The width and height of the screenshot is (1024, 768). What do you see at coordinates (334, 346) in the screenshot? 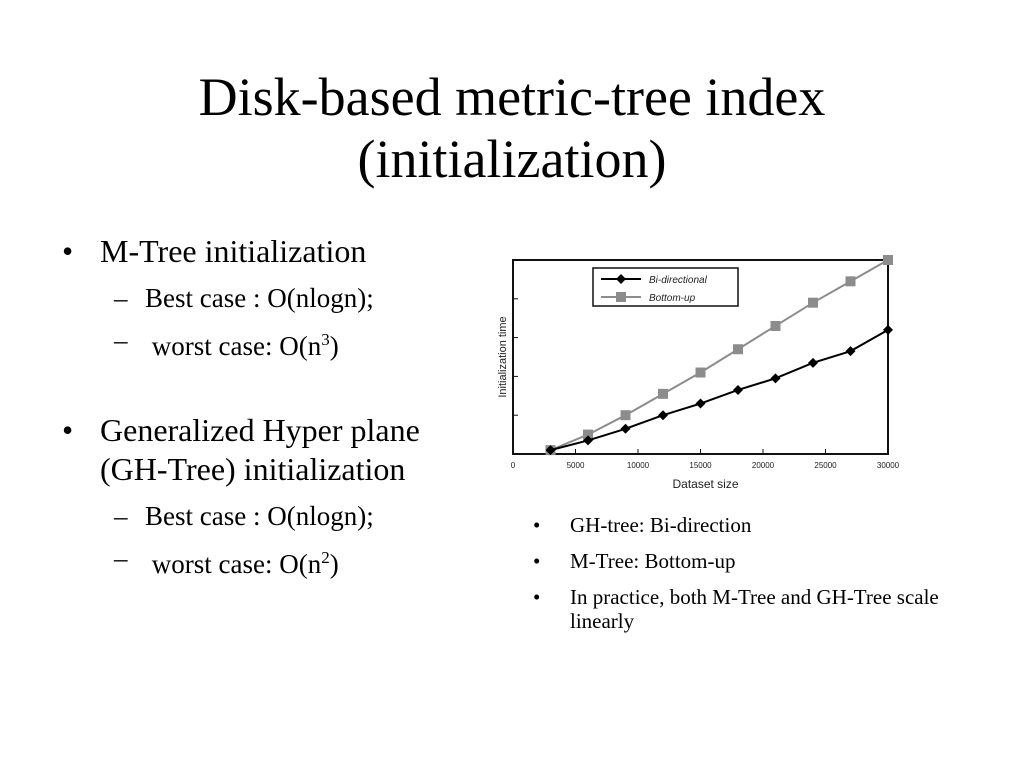
I see `mtree-worst-close: )` at bounding box center [334, 346].